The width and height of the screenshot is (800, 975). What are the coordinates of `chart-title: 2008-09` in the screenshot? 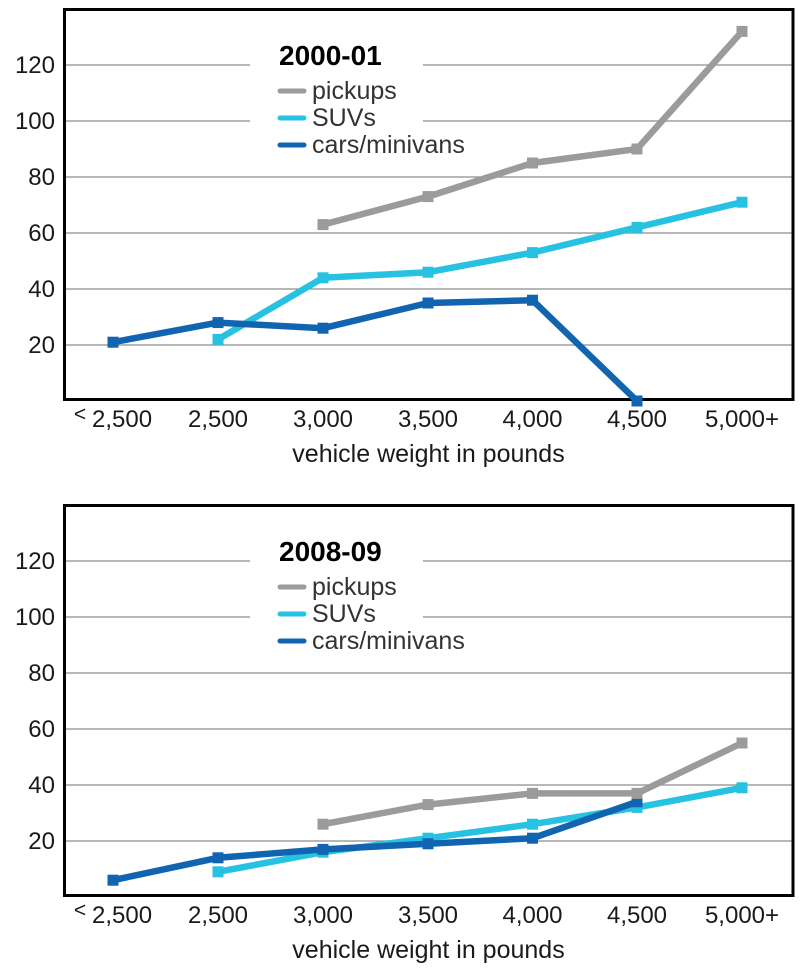 It's located at (330, 551).